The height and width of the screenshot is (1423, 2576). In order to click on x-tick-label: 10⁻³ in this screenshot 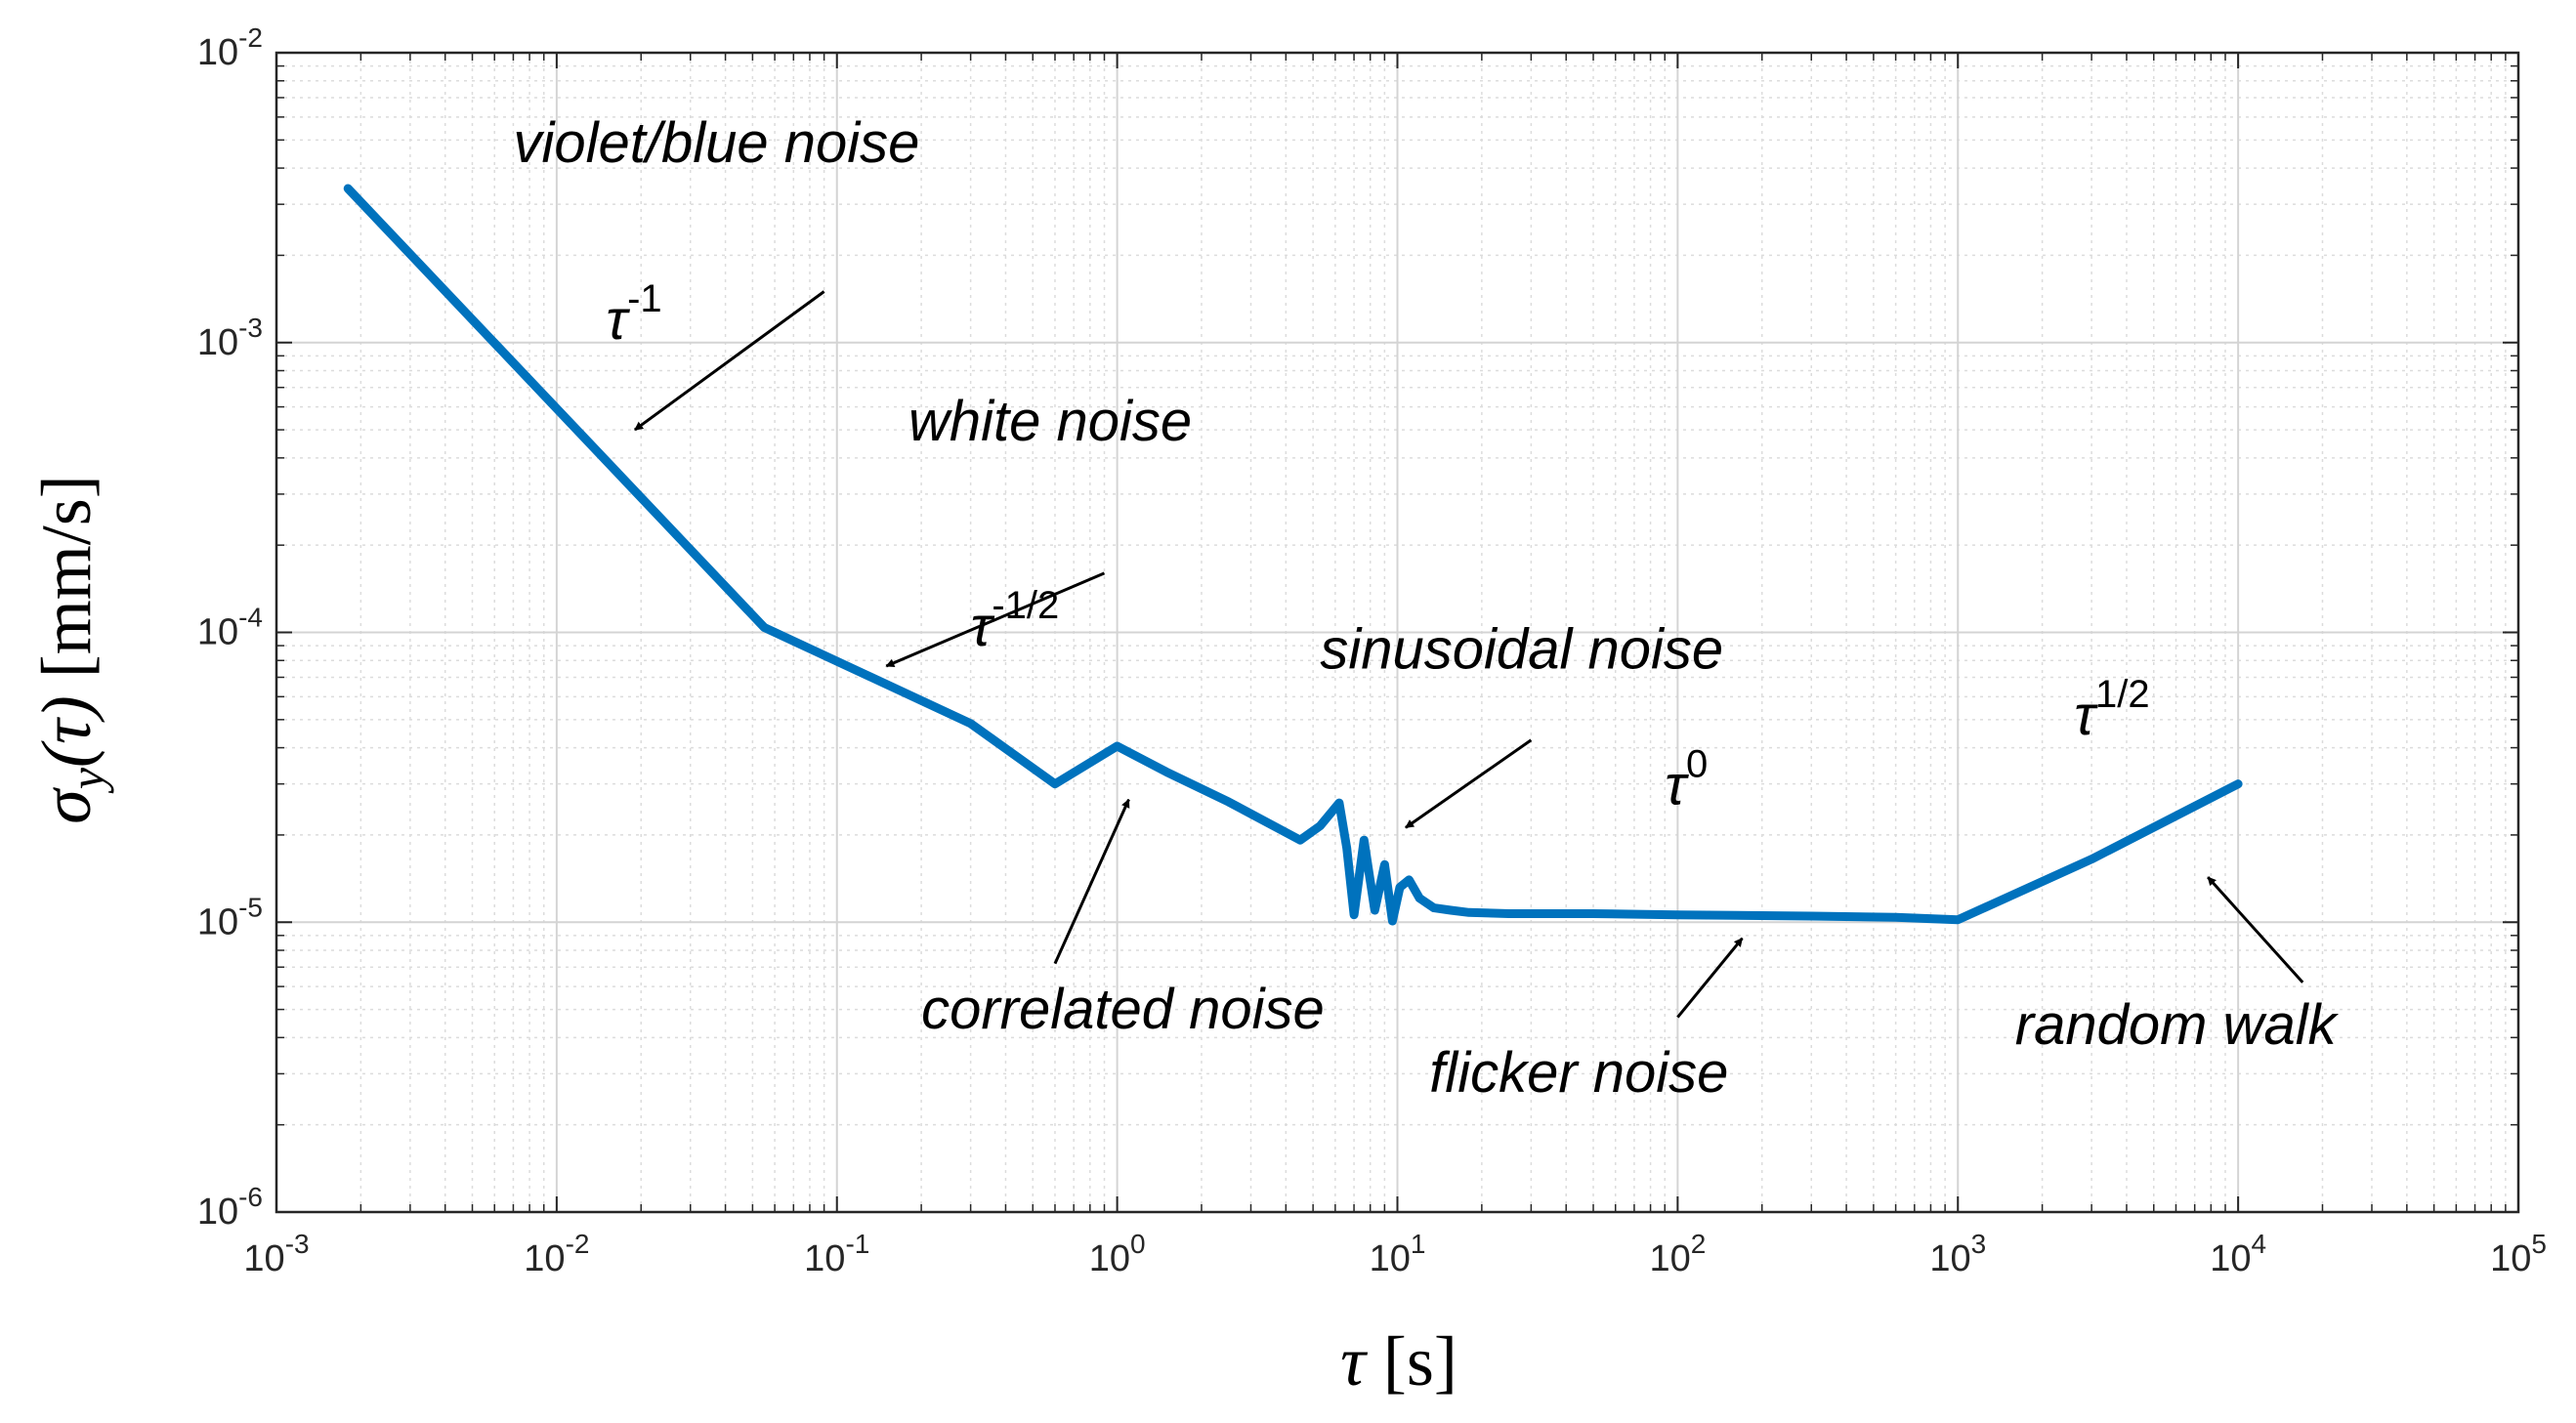, I will do `click(276, 1254)`.